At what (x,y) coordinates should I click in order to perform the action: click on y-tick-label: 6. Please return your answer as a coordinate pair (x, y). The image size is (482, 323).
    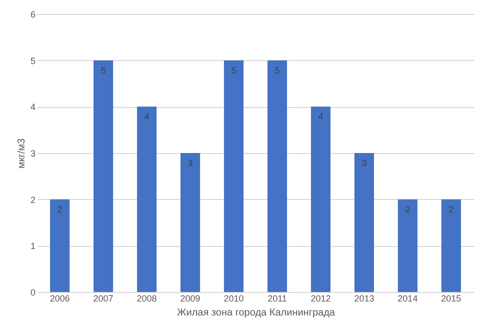
    Looking at the image, I should click on (33, 15).